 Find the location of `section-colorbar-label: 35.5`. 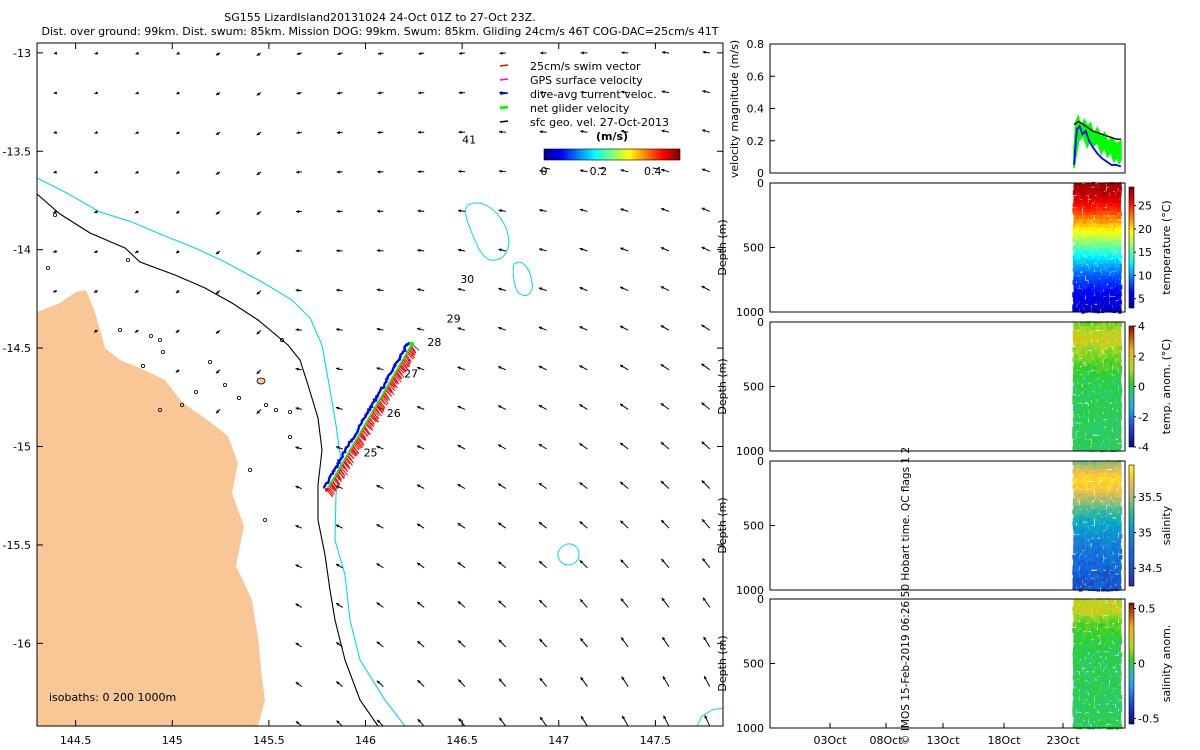

section-colorbar-label: 35.5 is located at coordinates (1150, 497).